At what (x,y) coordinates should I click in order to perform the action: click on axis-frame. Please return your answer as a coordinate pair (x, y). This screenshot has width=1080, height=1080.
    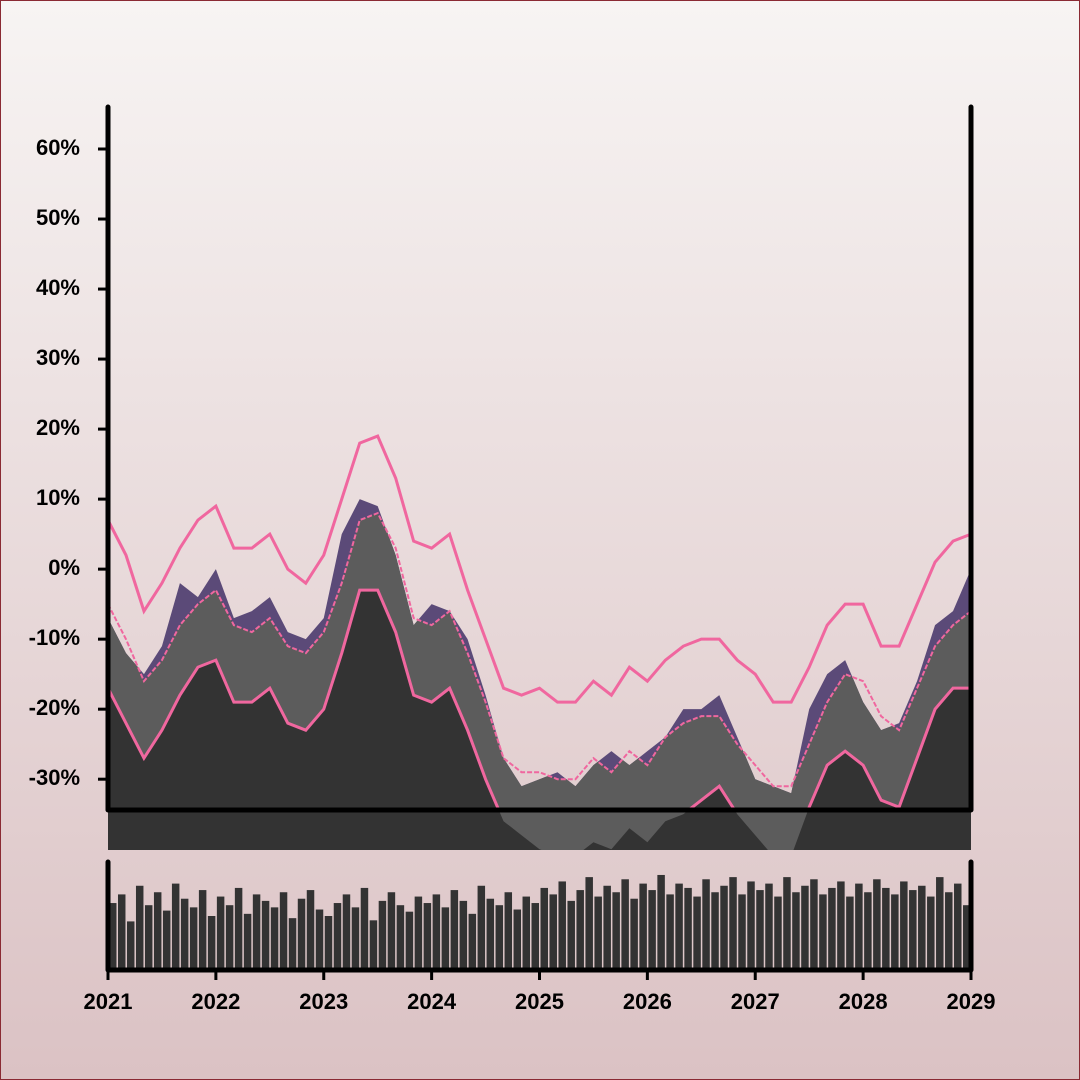
    Looking at the image, I should click on (539, 916).